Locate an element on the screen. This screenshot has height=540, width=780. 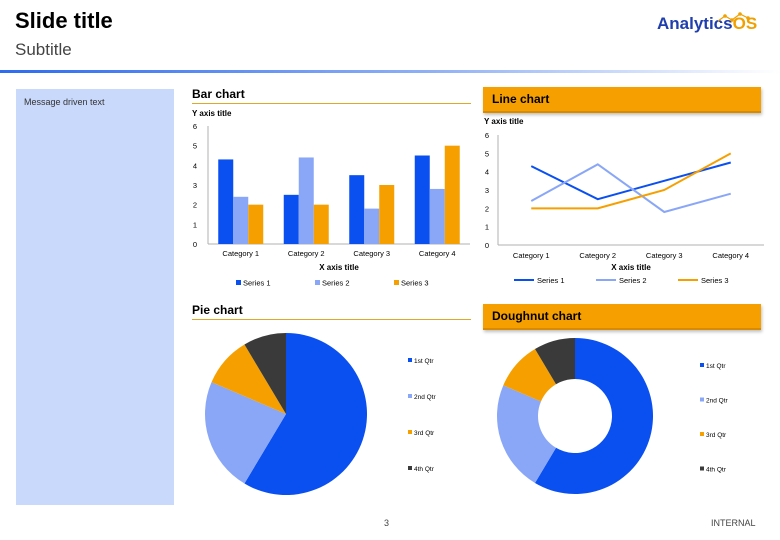
bar-x-tick-1: Category 1 is located at coordinates (240, 253).